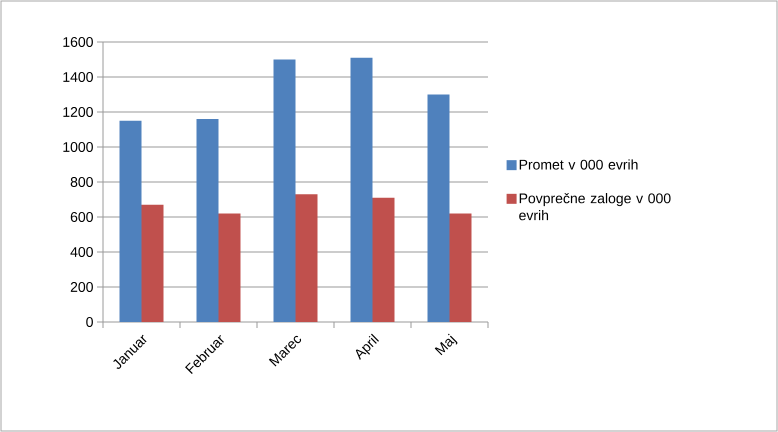 The height and width of the screenshot is (432, 778). What do you see at coordinates (78, 147) in the screenshot?
I see `y-tick-label: 1000` at bounding box center [78, 147].